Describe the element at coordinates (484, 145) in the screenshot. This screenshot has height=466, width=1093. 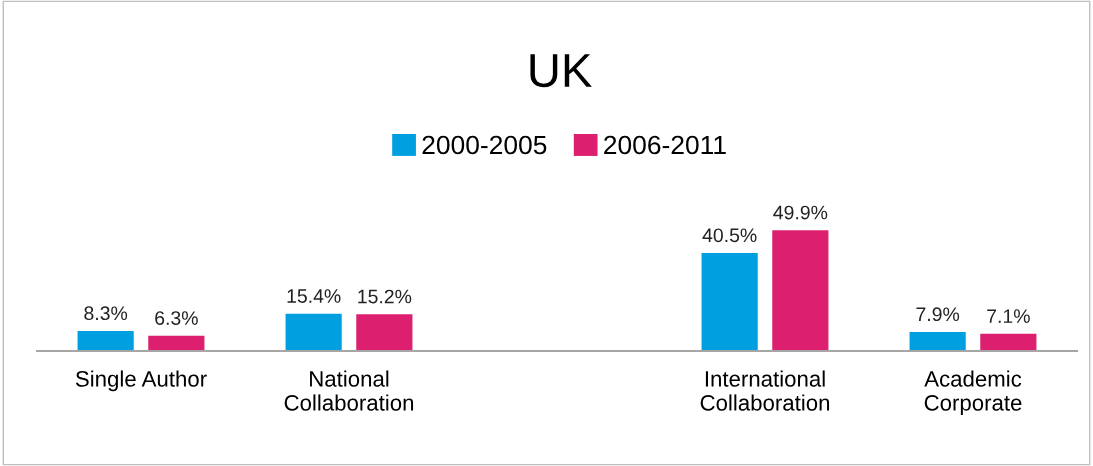
I see `legend-label: 2000-2005` at that location.